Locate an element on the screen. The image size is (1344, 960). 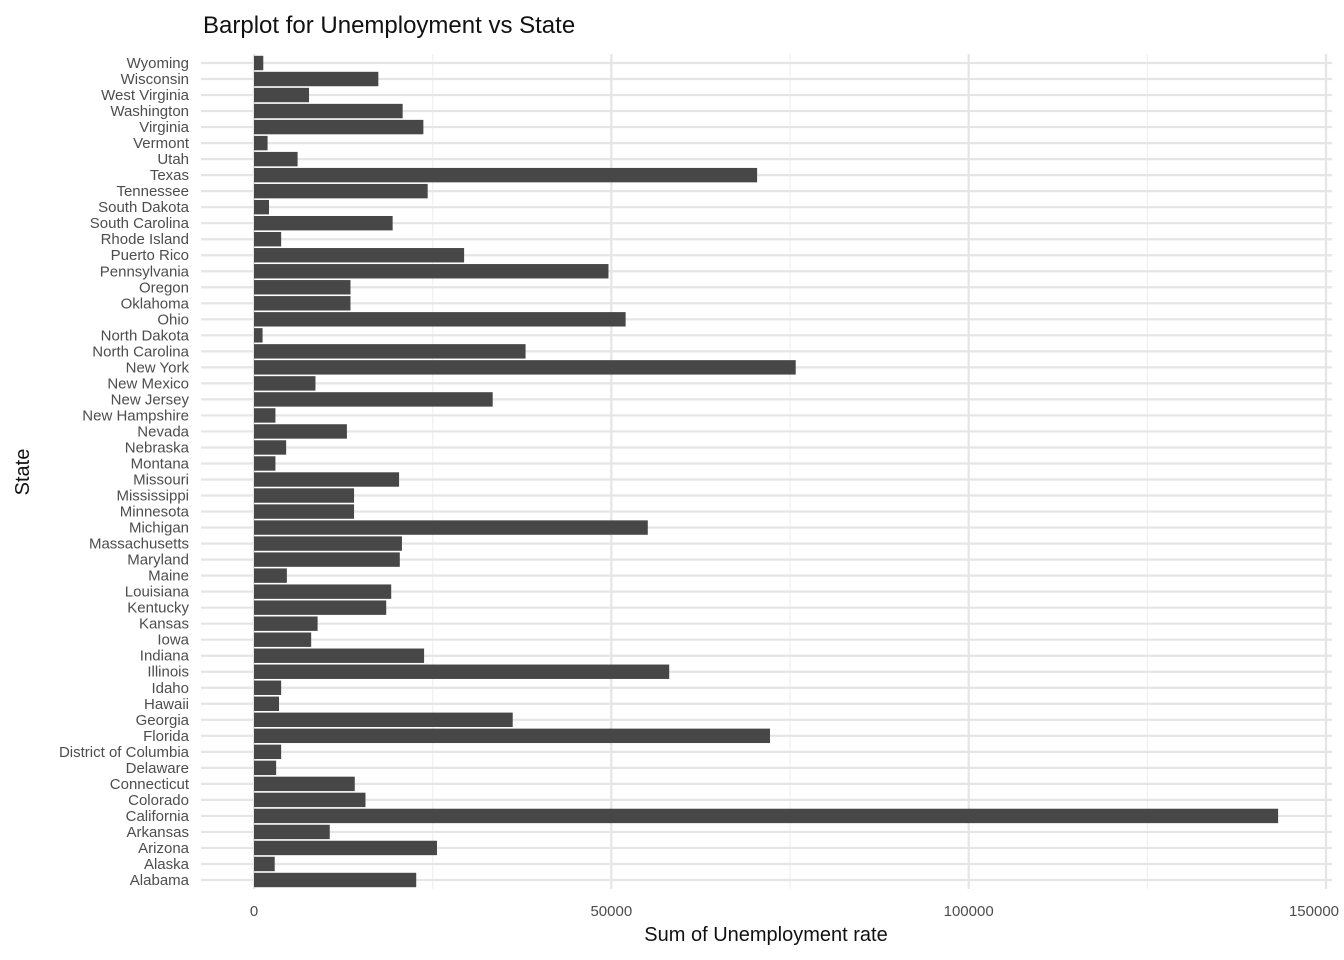
y-tick-label: Tennessee is located at coordinates (152, 191).